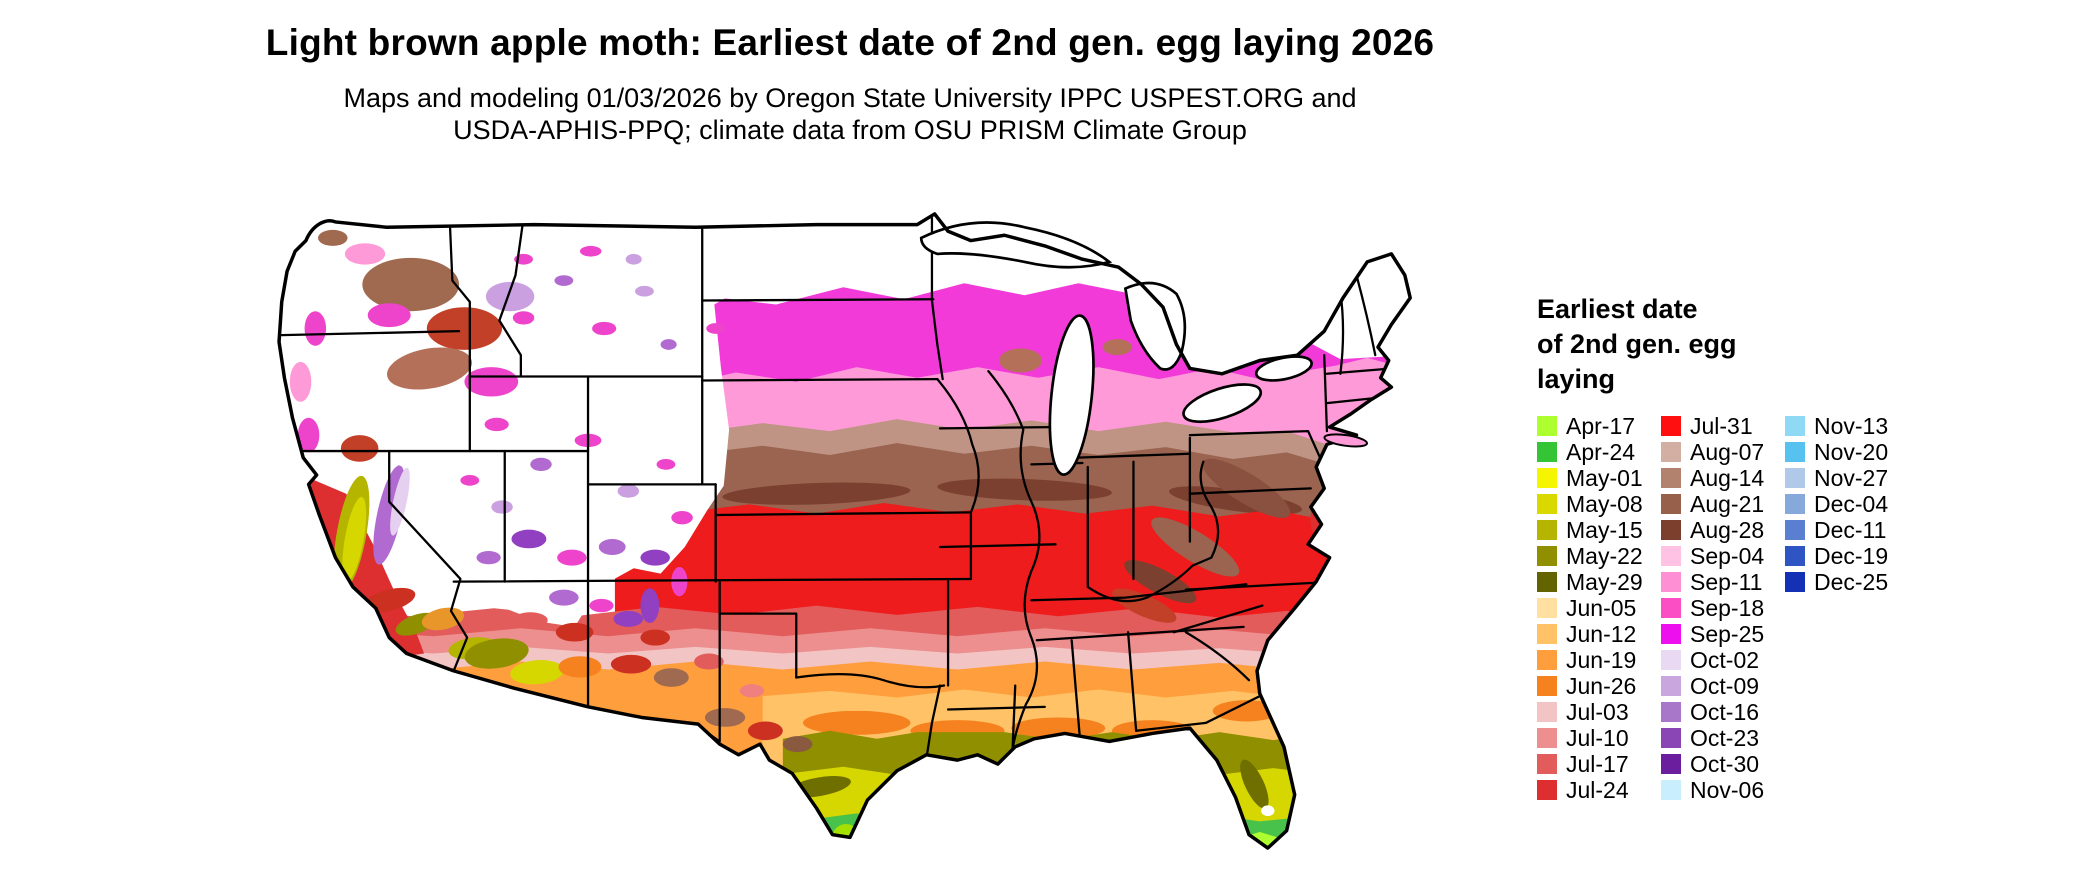 This screenshot has height=892, width=2100. I want to click on legend-label: Jun-05, so click(1601, 607).